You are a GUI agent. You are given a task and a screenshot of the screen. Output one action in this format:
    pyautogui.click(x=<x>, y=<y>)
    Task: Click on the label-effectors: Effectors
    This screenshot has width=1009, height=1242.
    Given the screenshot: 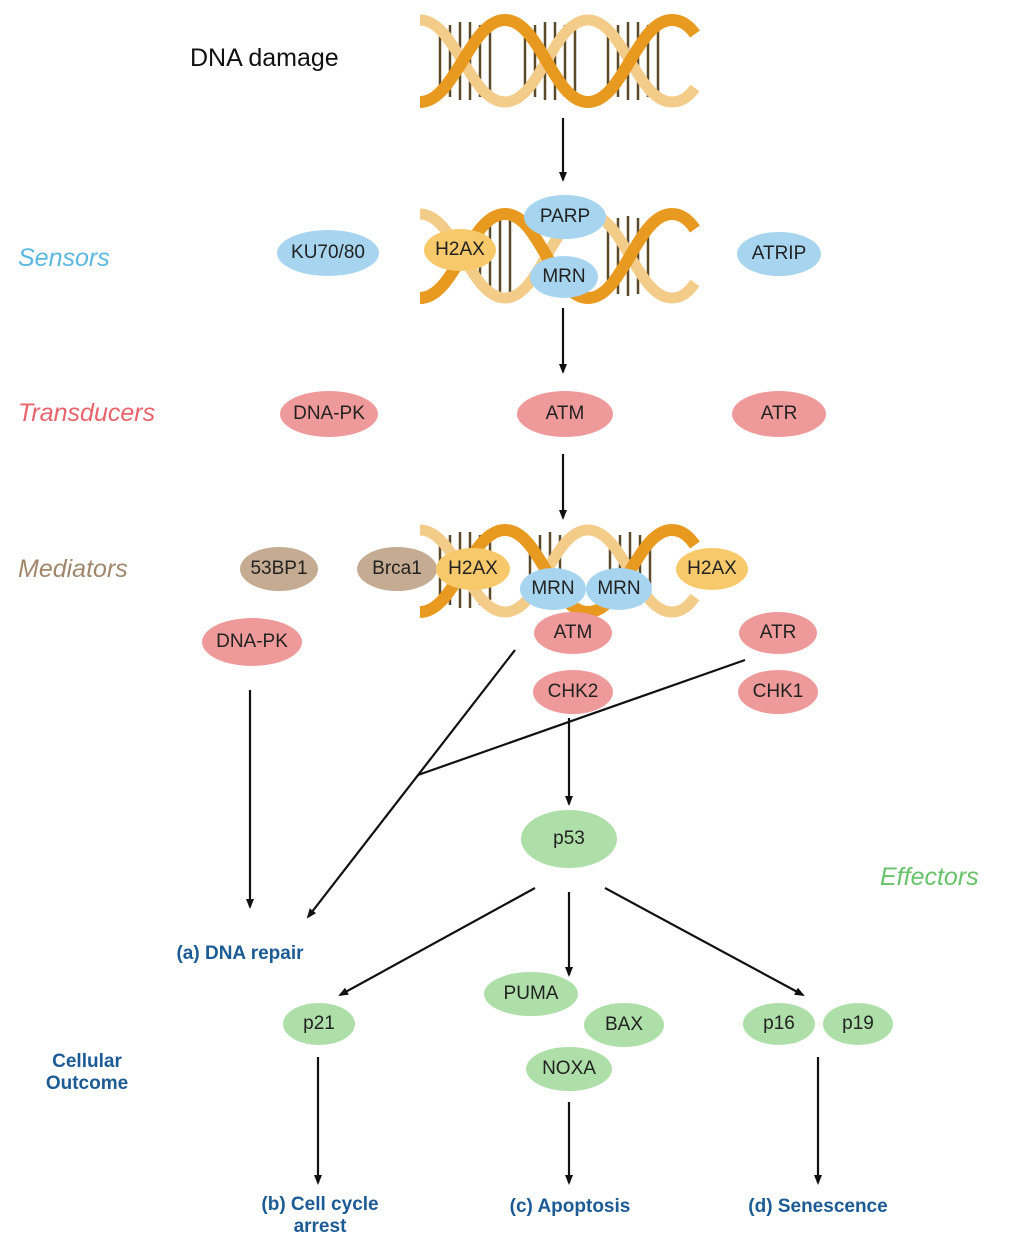 What is the action you would take?
    pyautogui.click(x=929, y=877)
    